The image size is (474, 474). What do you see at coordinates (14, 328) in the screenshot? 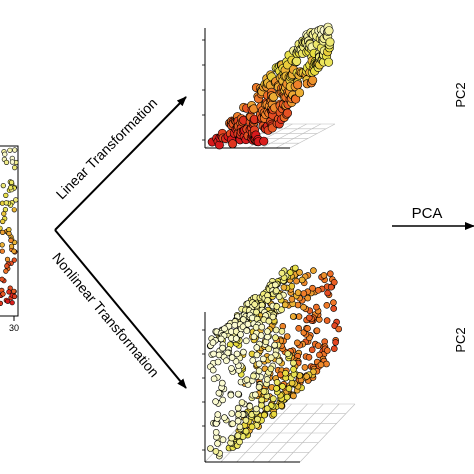
I see `left-axis-tick-label: 30` at bounding box center [14, 328].